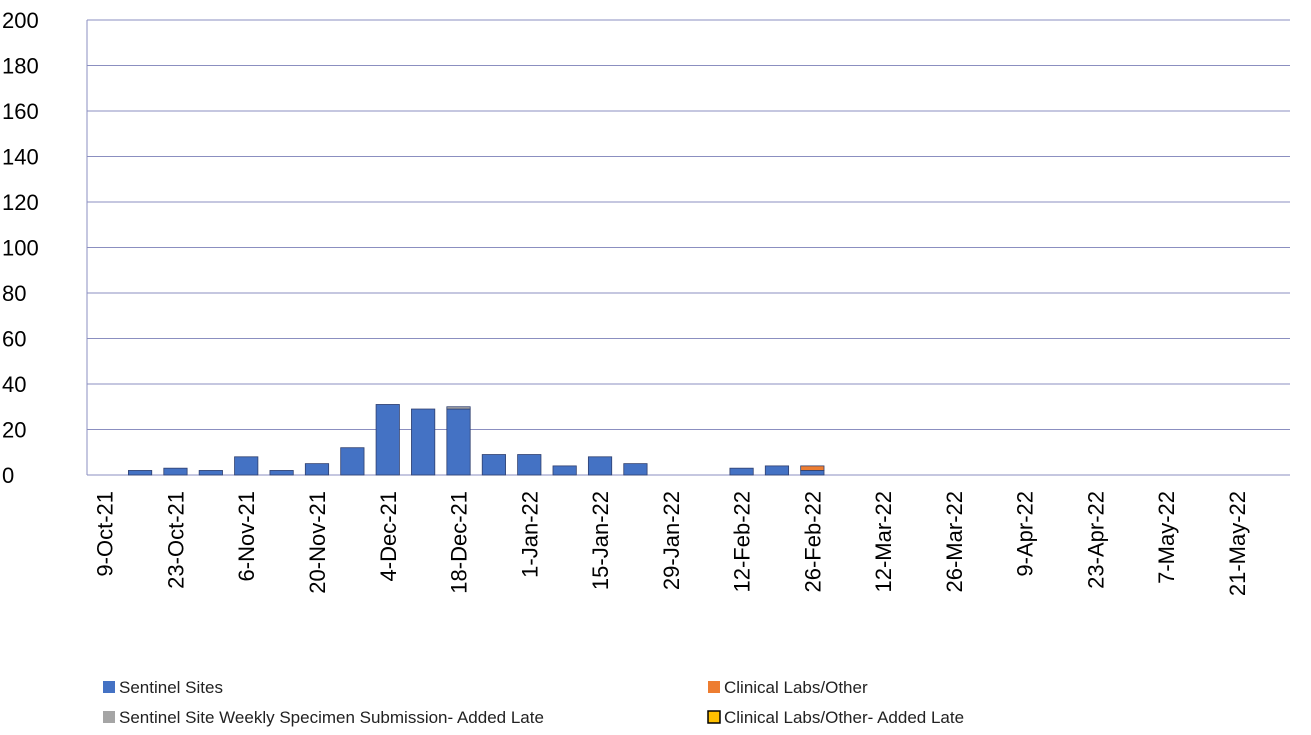 The image size is (1311, 735). Describe the element at coordinates (812, 542) in the screenshot. I see `x-tick-label: 26-Feb-22` at that location.